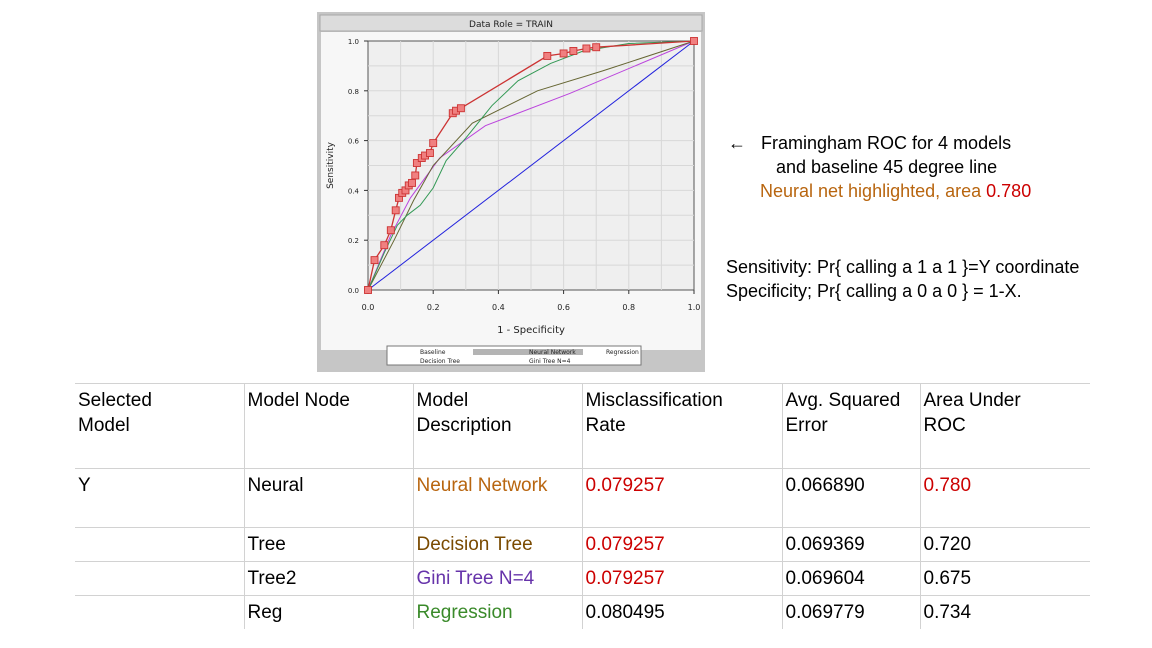 Image resolution: width=1152 pixels, height=648 pixels. What do you see at coordinates (896, 191) in the screenshot?
I see `caption-line-3: Neural net highlighted, area 0.780` at bounding box center [896, 191].